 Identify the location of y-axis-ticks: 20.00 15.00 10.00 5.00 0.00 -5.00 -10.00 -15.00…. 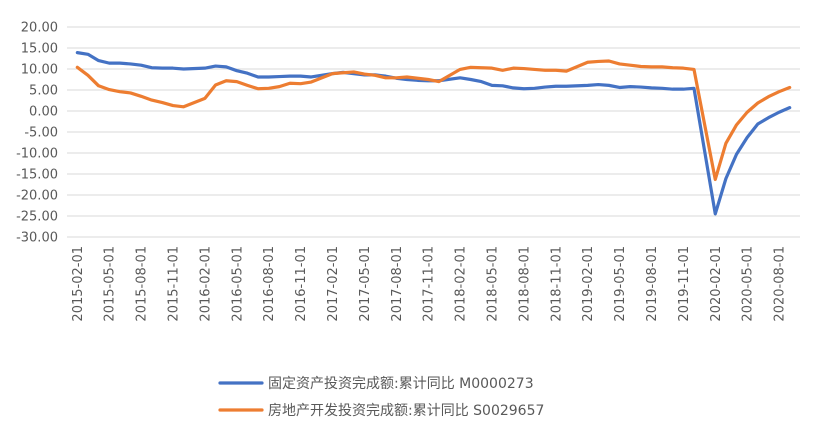
(37, 133).